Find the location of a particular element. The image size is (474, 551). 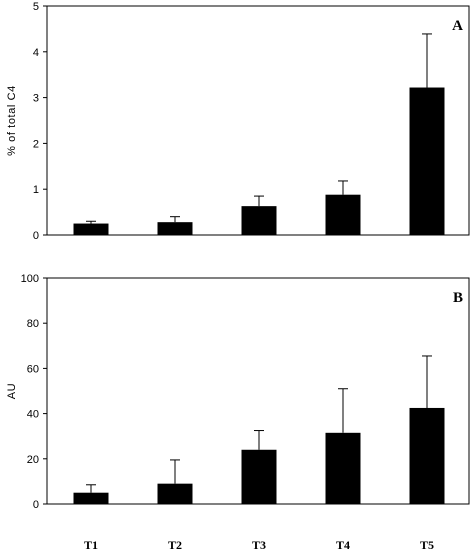

panel-a-y-tick-label: 2 is located at coordinates (36, 144).